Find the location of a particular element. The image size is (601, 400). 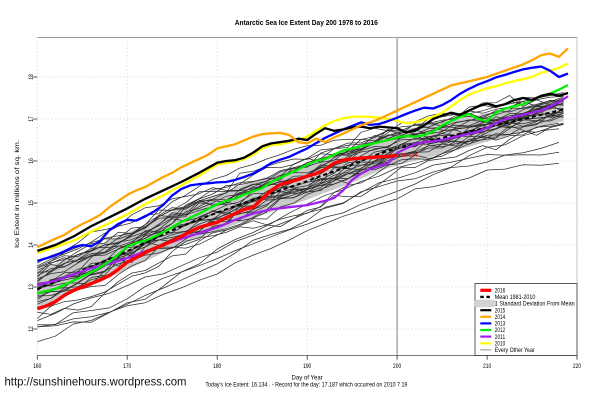

svg-text: 180 is located at coordinates (217, 366).